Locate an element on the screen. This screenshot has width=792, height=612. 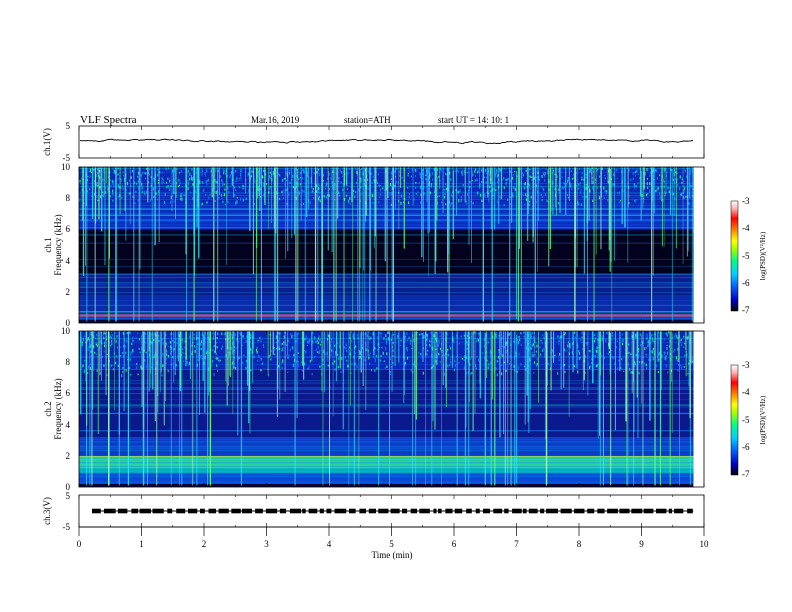
ch1-amplitude-trace is located at coordinates (386, 141).